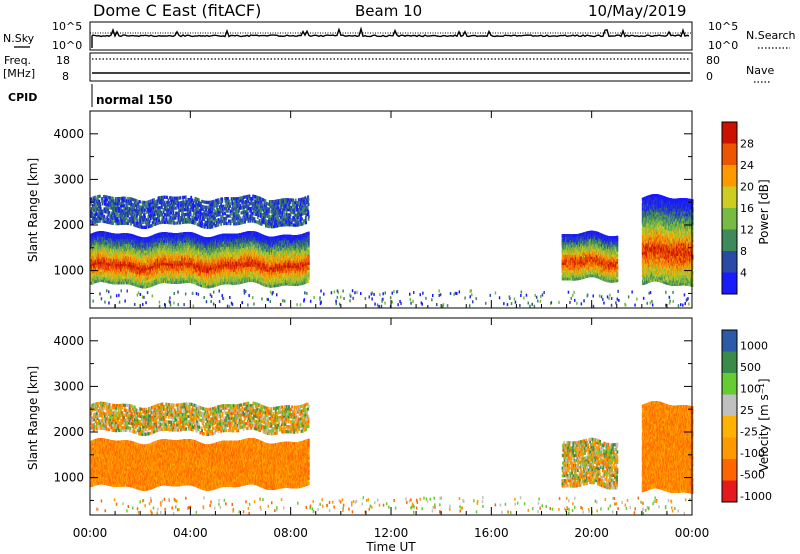 This screenshot has height=554, width=800. Describe the element at coordinates (723, 26) in the screenshot. I see `nsearch-tick-top: 10^5` at that location.